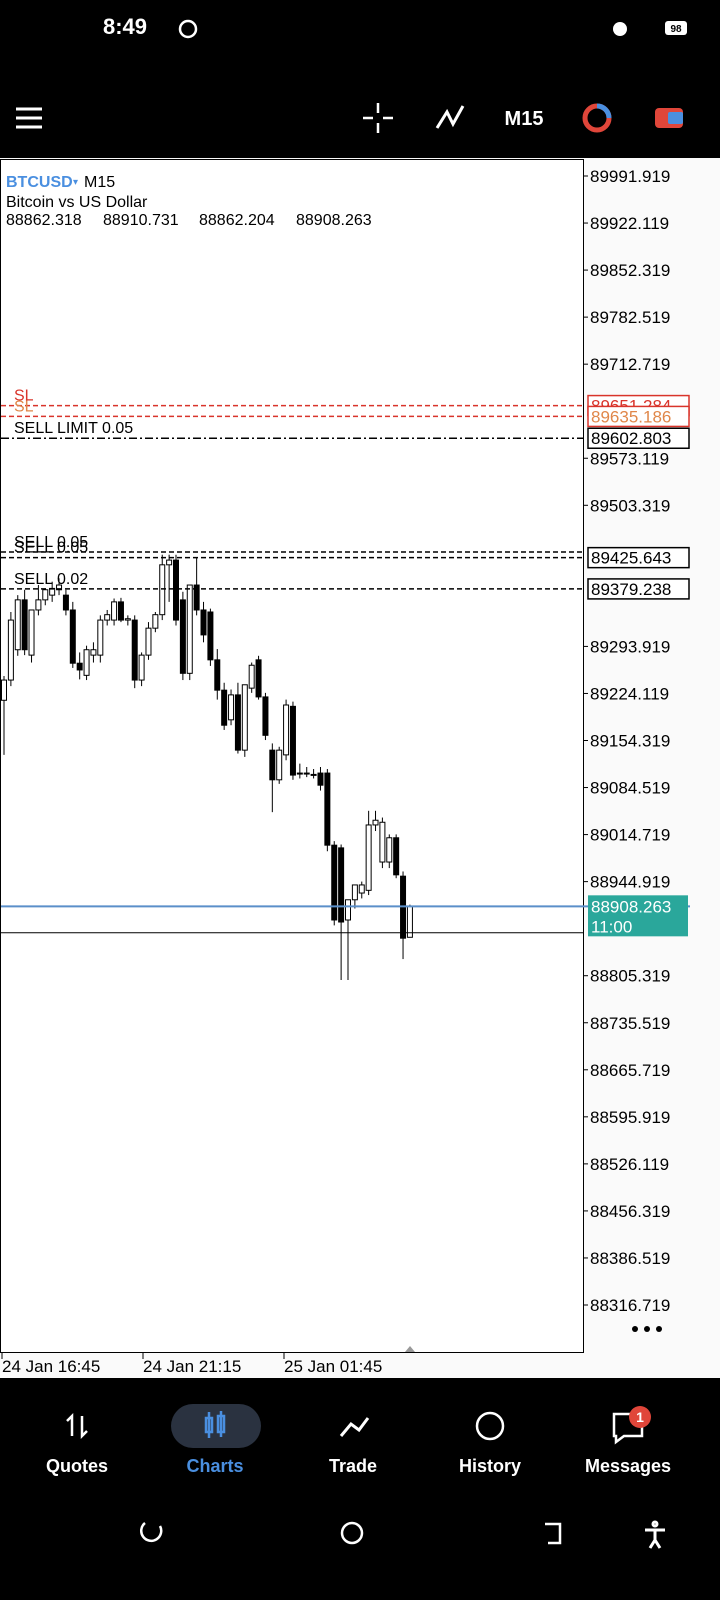 Image resolution: width=720 pixels, height=1600 pixels. Describe the element at coordinates (631, 906) in the screenshot. I see `current-price: 88908.263` at that location.